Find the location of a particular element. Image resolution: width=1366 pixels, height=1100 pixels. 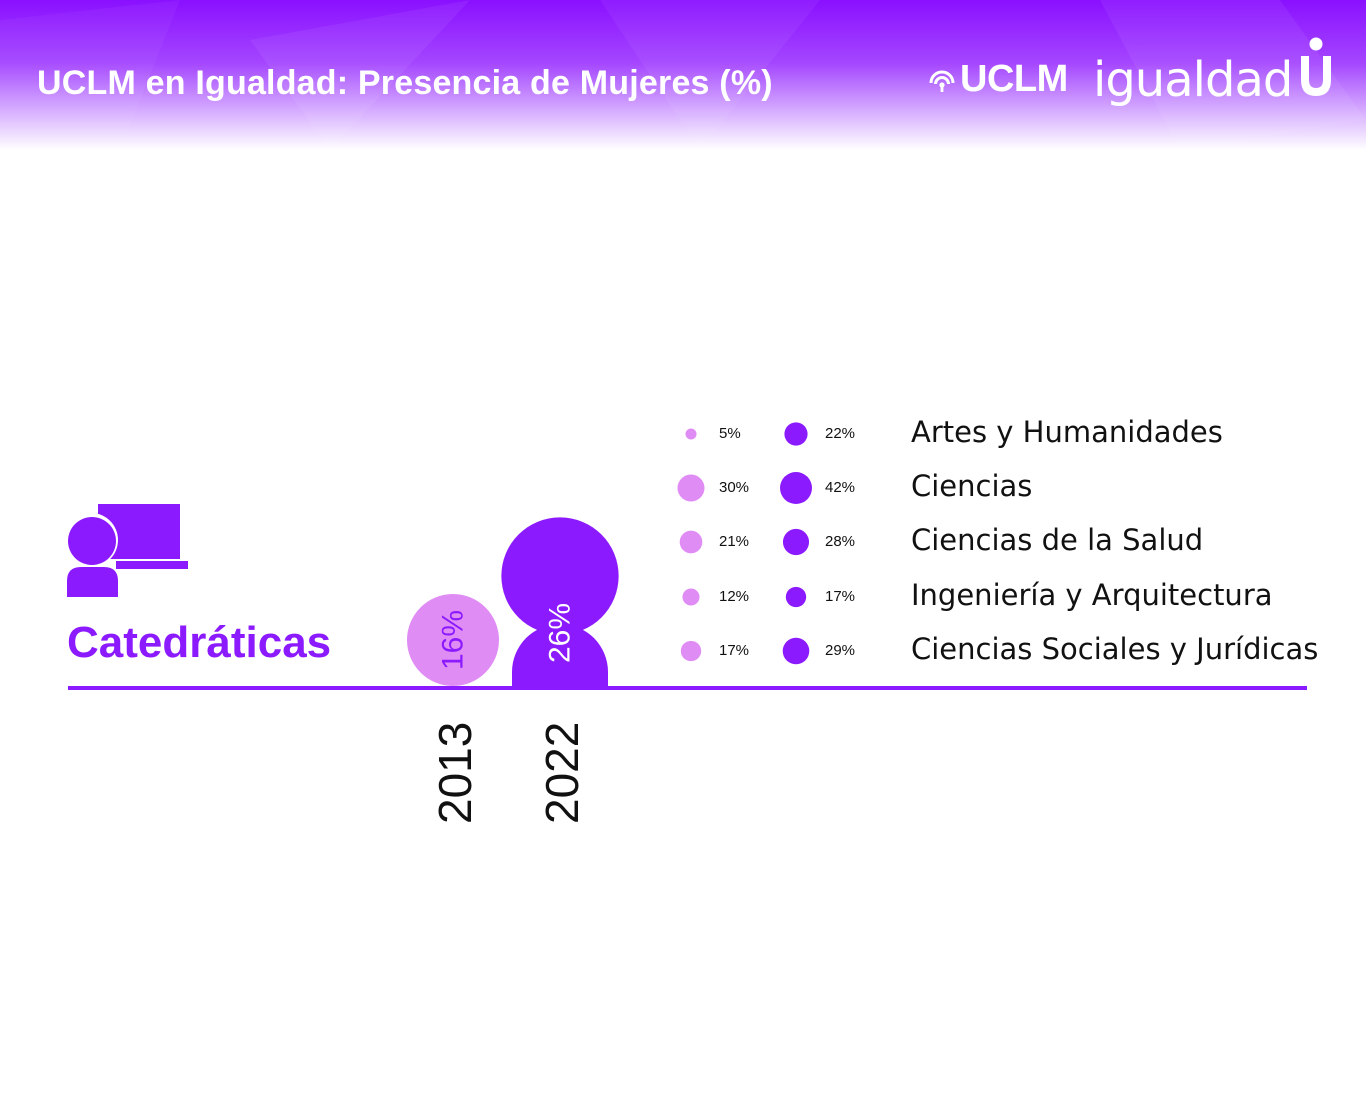

logo-subtitle: igualdad is located at coordinates (1193, 80).